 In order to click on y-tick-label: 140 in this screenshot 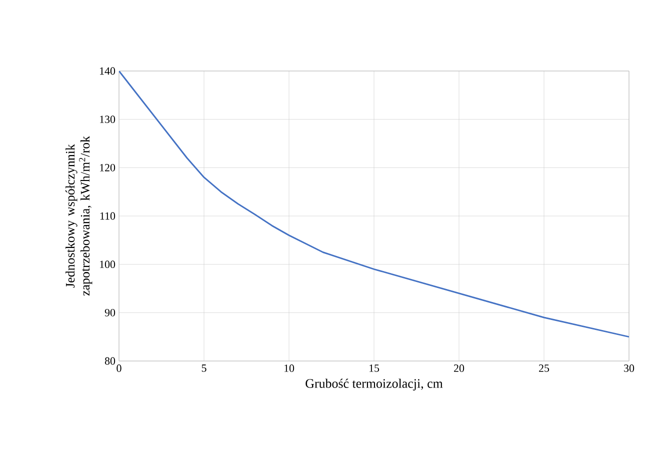, I will do `click(108, 71)`.